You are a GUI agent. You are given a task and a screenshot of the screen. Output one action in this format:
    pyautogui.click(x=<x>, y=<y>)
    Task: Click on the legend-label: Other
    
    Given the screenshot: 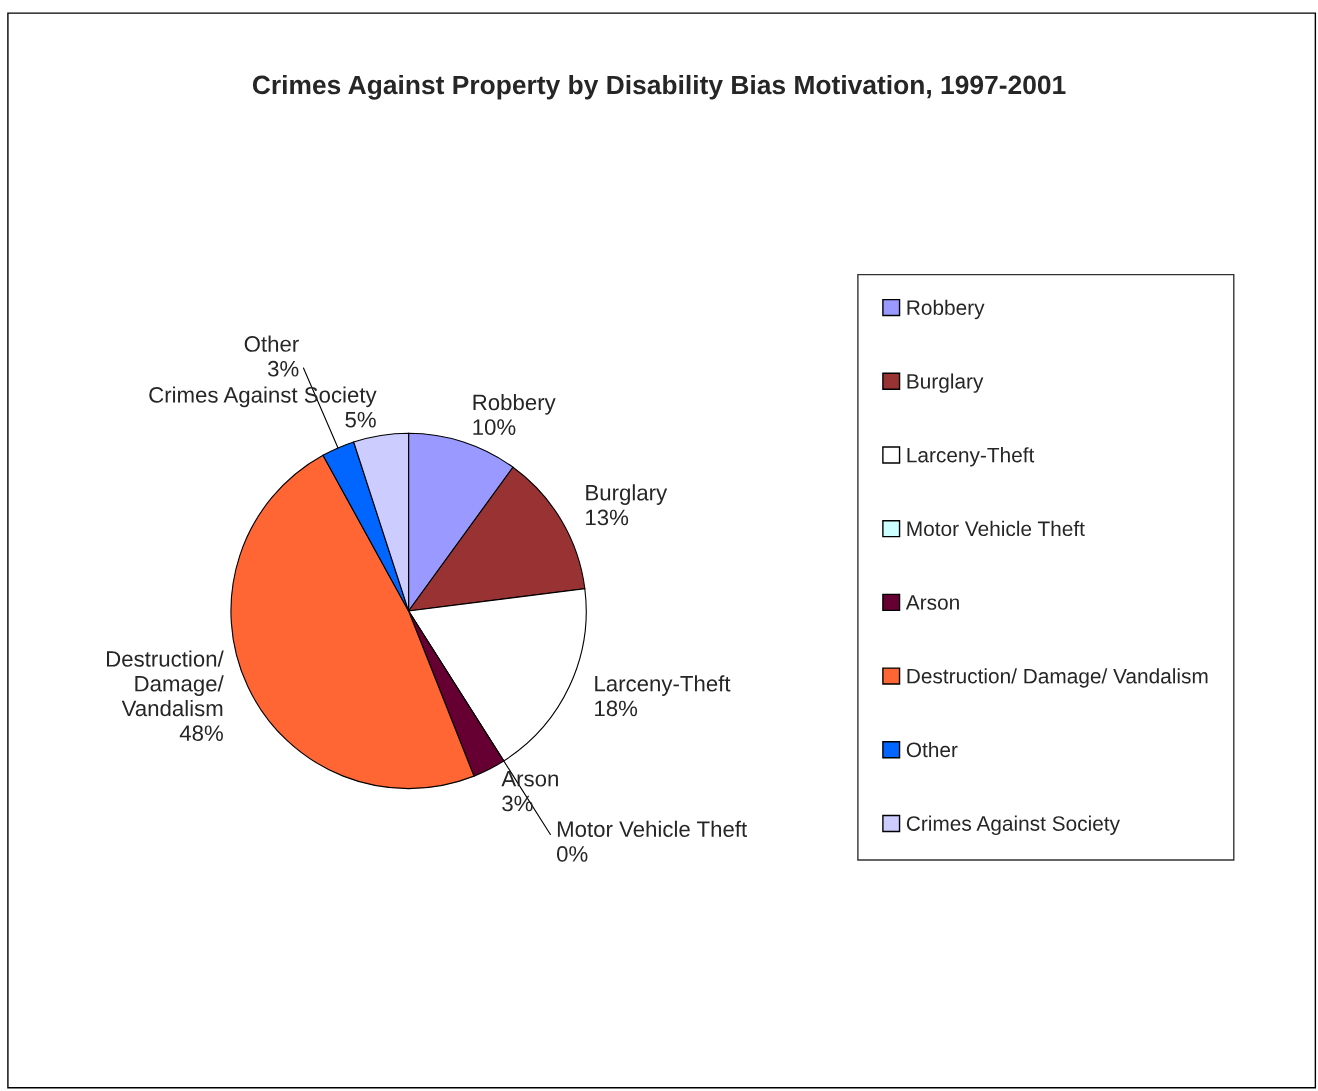 What is the action you would take?
    pyautogui.click(x=932, y=749)
    